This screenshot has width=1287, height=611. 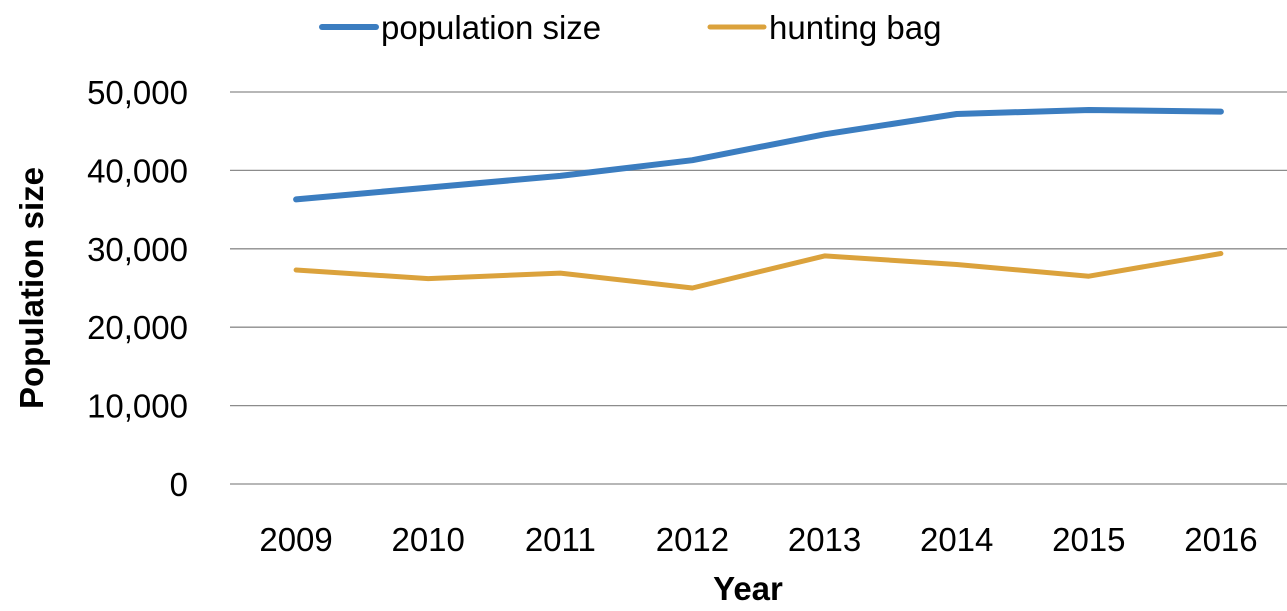 What do you see at coordinates (137, 249) in the screenshot?
I see `y-tick-label: 30,000` at bounding box center [137, 249].